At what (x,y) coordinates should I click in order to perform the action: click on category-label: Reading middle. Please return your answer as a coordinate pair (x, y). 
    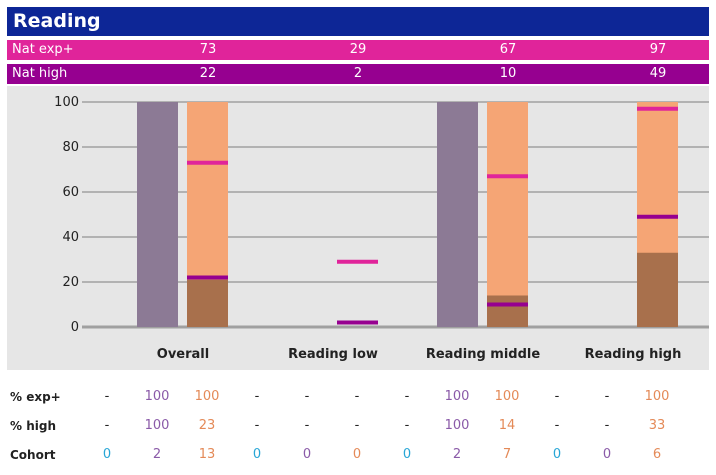
    Looking at the image, I should click on (483, 354).